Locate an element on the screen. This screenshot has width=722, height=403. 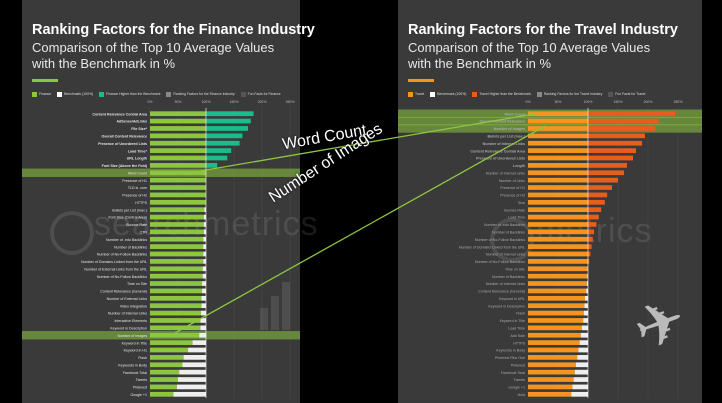
category-label: Keyword in Title is located at coordinates (134, 343).